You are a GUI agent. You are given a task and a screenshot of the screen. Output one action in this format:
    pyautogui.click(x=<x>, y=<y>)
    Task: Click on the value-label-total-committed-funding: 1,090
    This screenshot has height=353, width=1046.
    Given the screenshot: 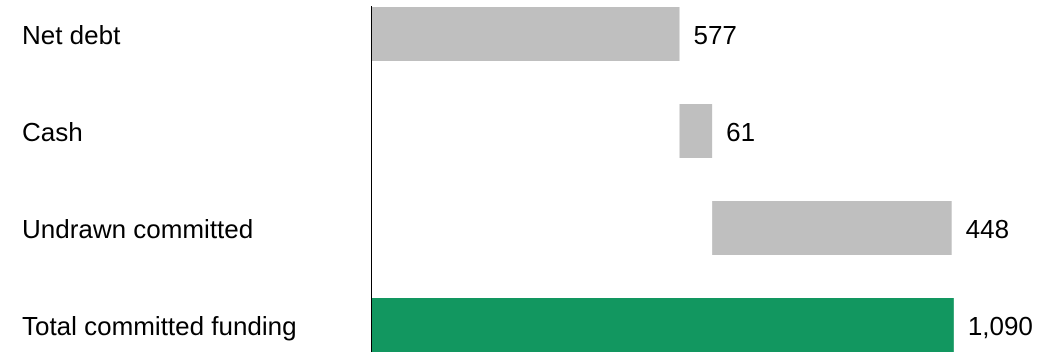 What is the action you would take?
    pyautogui.click(x=1000, y=326)
    